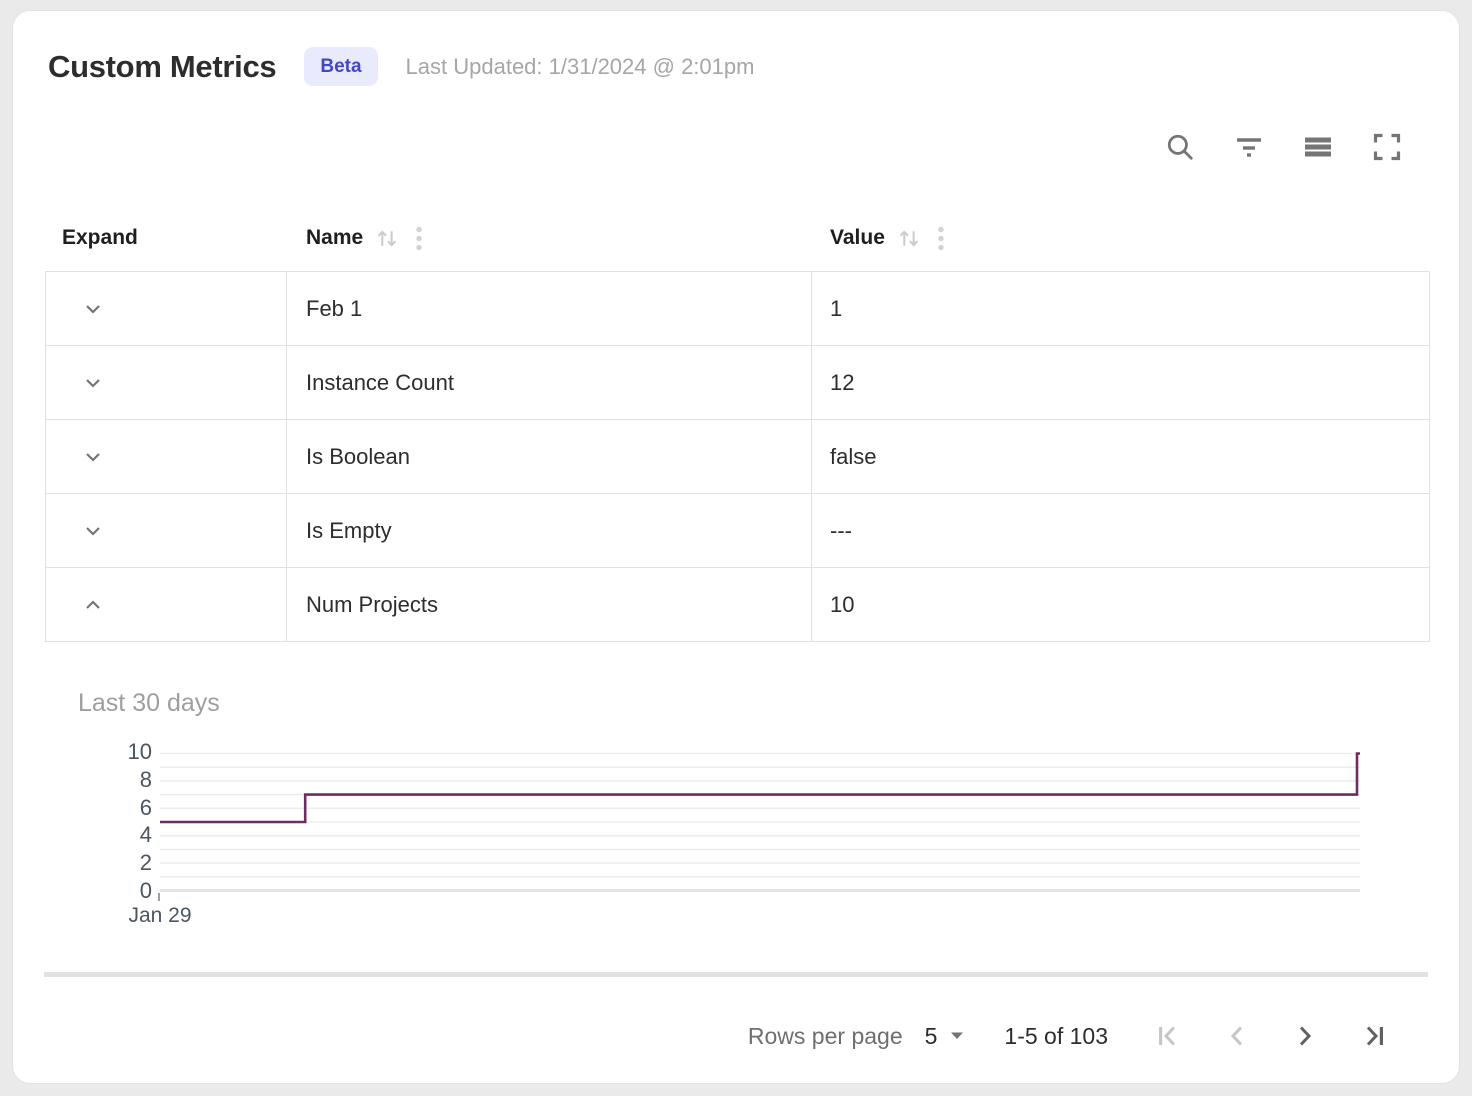  I want to click on y-tick-label: 2, so click(145, 863).